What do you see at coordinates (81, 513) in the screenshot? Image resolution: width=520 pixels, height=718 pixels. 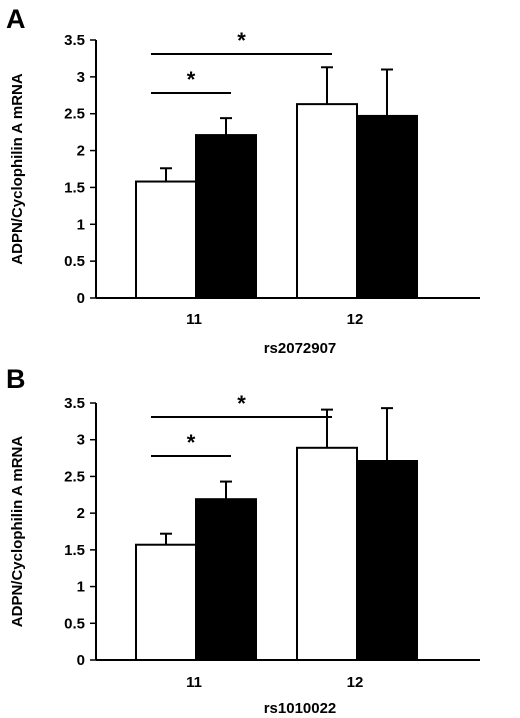 I see `panel-b-y-tick-label: 2` at bounding box center [81, 513].